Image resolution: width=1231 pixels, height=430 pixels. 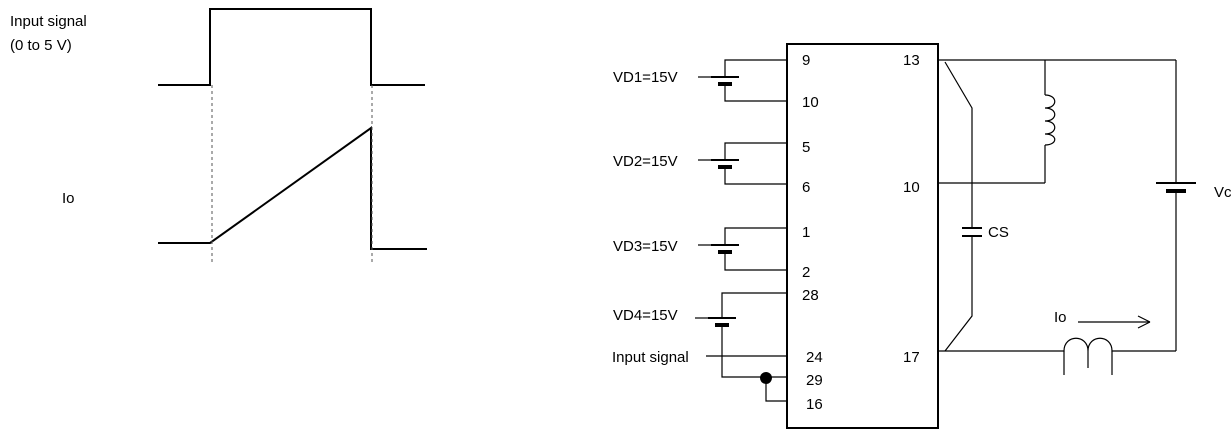 I want to click on pin-10-left: 10, so click(x=810, y=102).